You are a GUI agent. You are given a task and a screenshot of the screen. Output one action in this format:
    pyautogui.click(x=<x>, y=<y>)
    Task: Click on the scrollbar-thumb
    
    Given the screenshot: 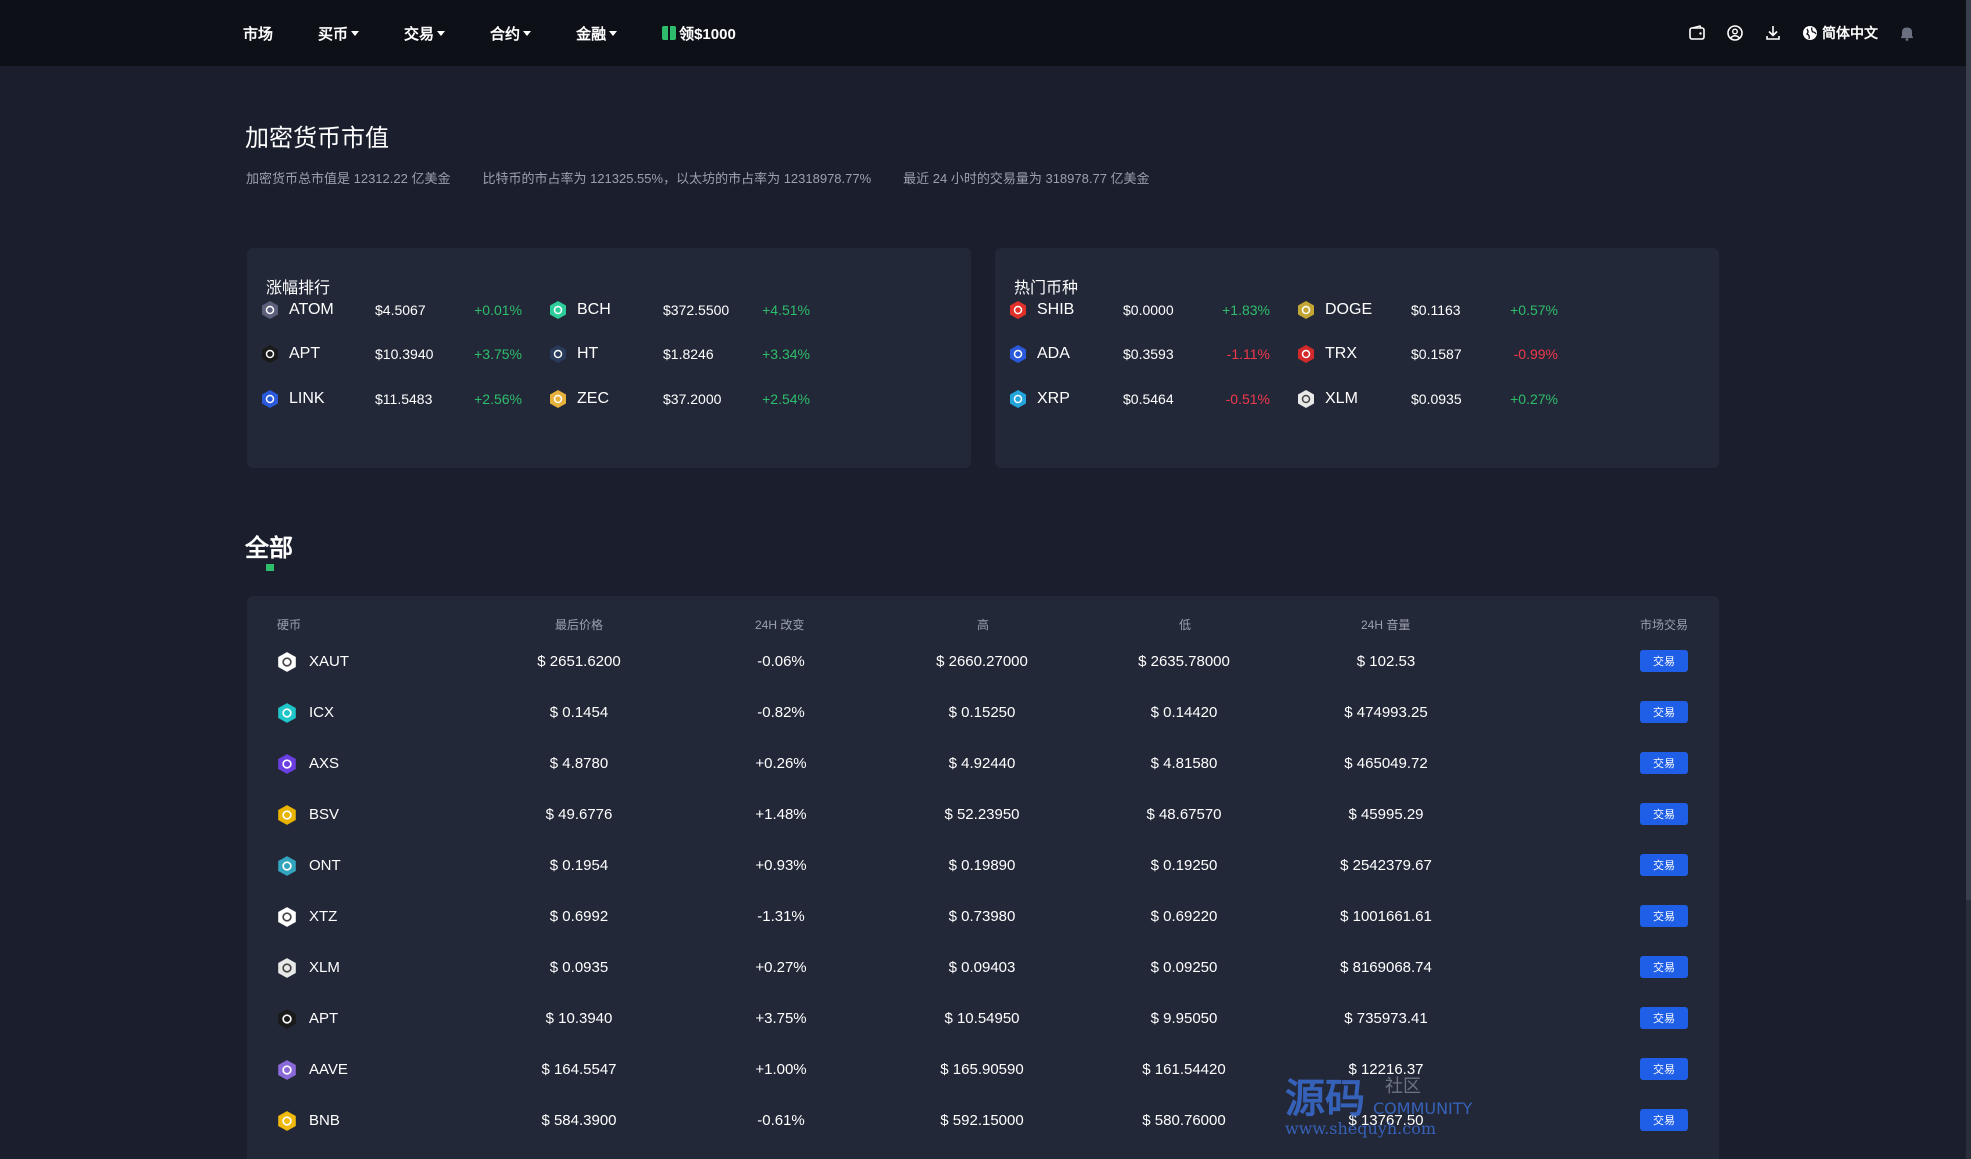 What is the action you would take?
    pyautogui.click(x=1968, y=450)
    